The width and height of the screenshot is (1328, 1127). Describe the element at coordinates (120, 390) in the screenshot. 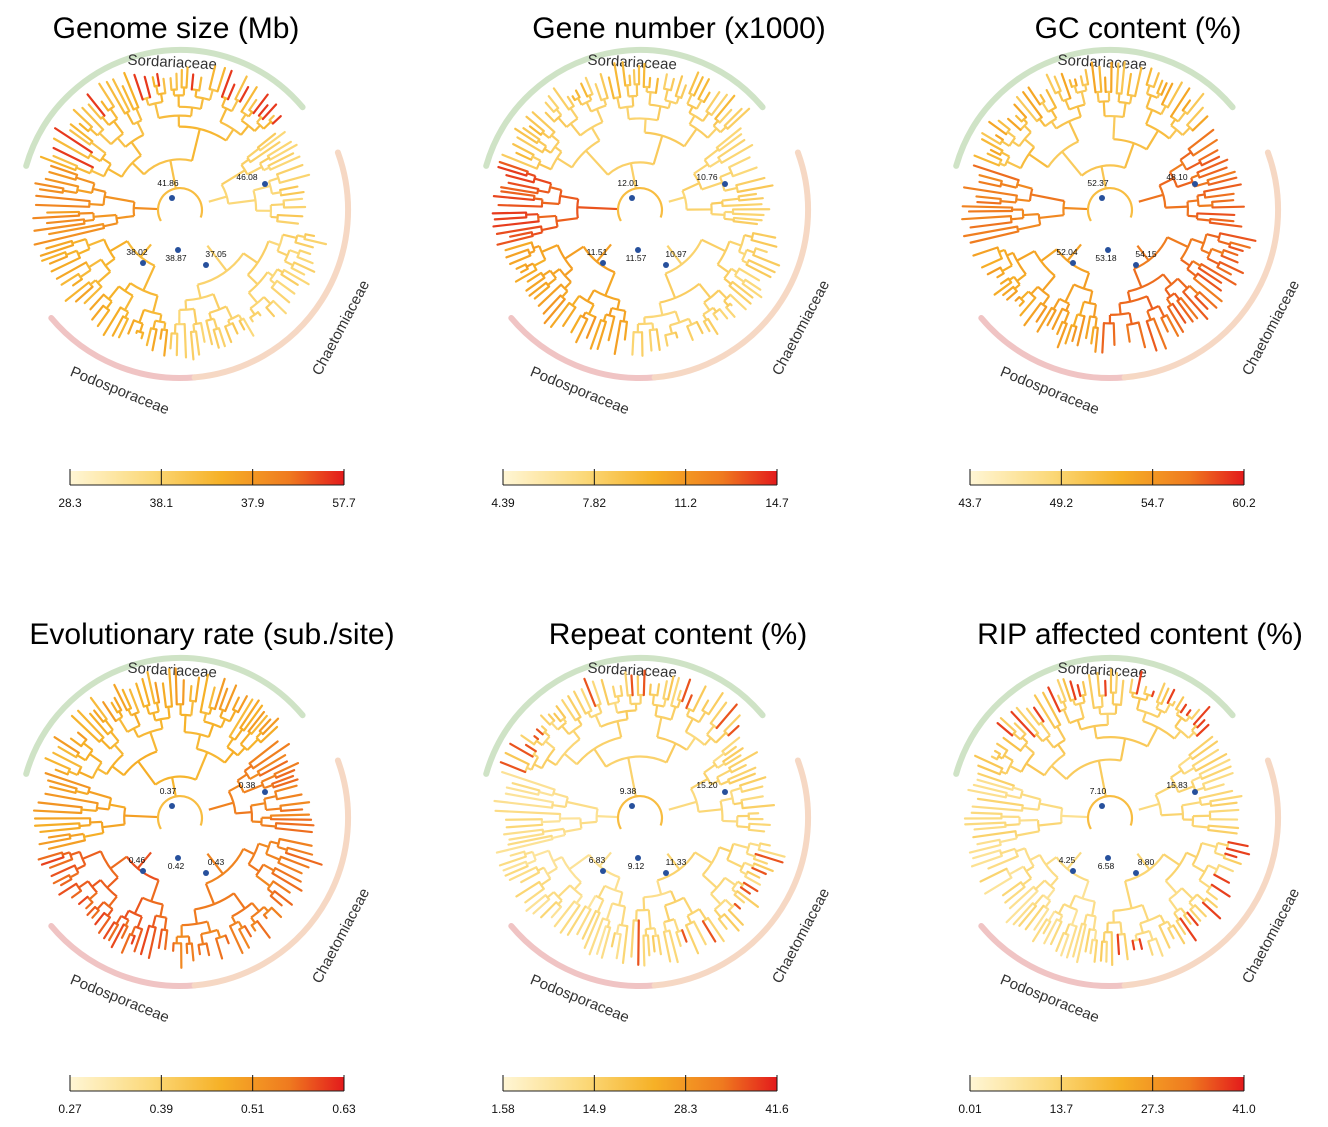

I see `clade-label-podosporaceae: Podosporaceae` at that location.